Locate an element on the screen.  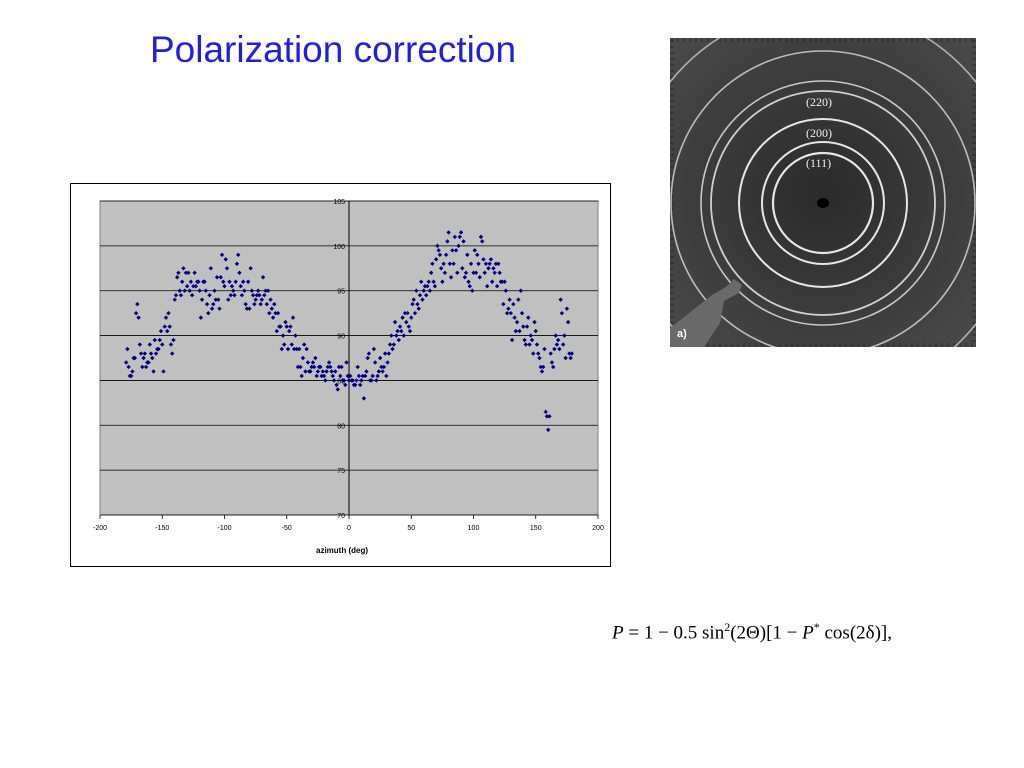
formula-exponent: 2 is located at coordinates (727, 627).